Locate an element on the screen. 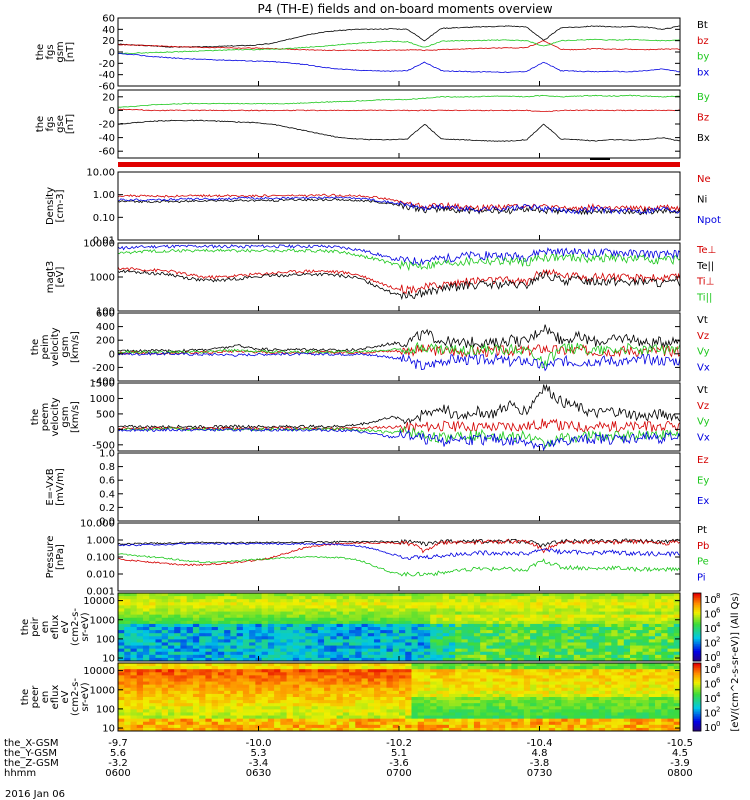 The image size is (750, 800). y-tick-label: 10 is located at coordinates (108, 729).